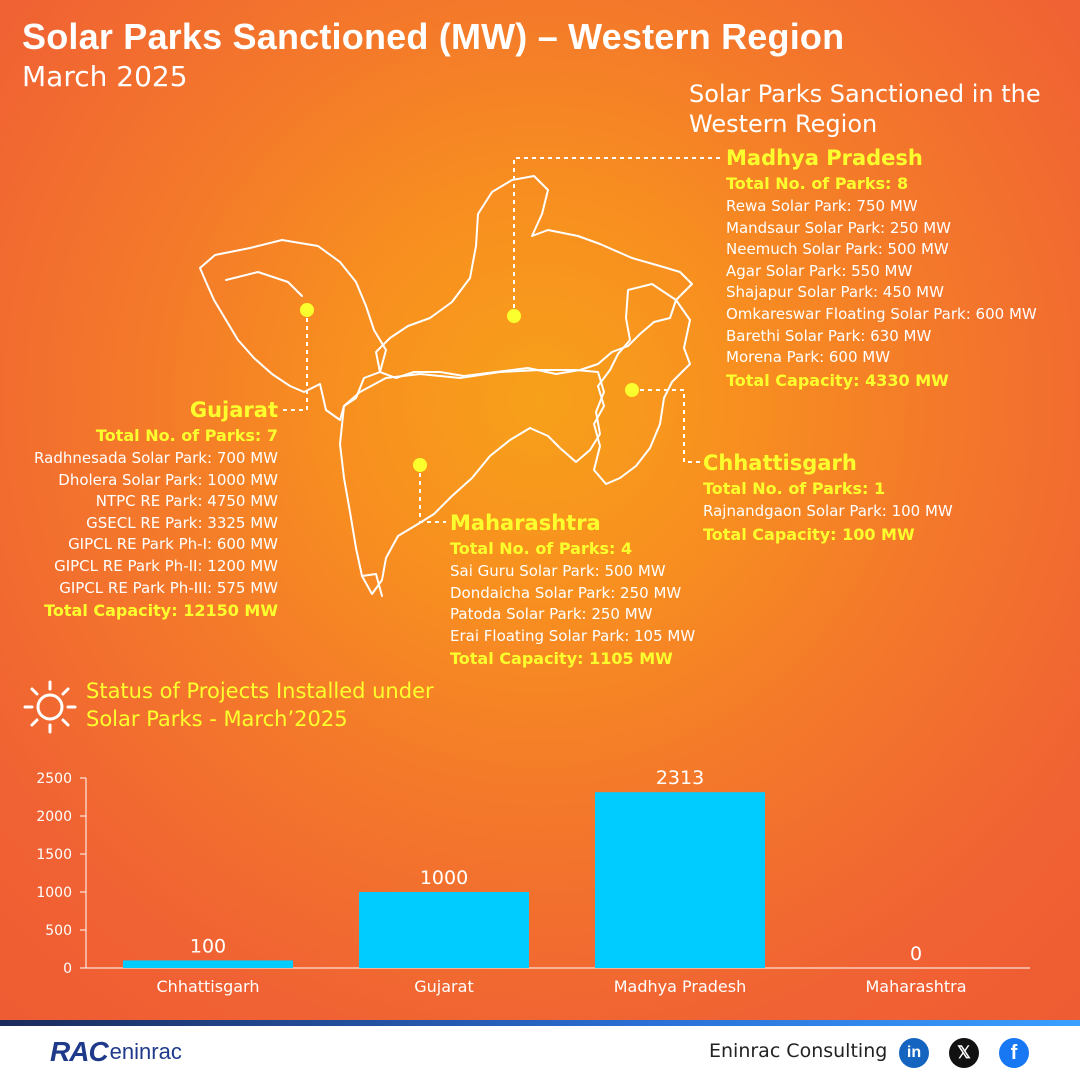  What do you see at coordinates (680, 986) in the screenshot?
I see `x-tick-label: Madhya Pradesh` at bounding box center [680, 986].